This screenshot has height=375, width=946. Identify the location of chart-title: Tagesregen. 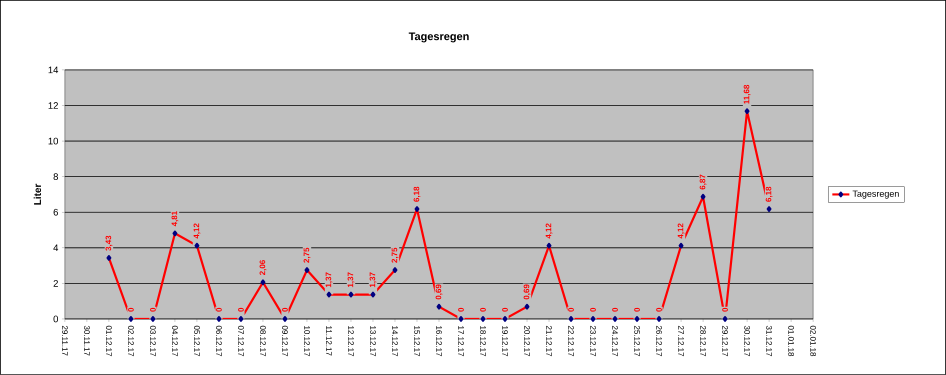
(438, 37).